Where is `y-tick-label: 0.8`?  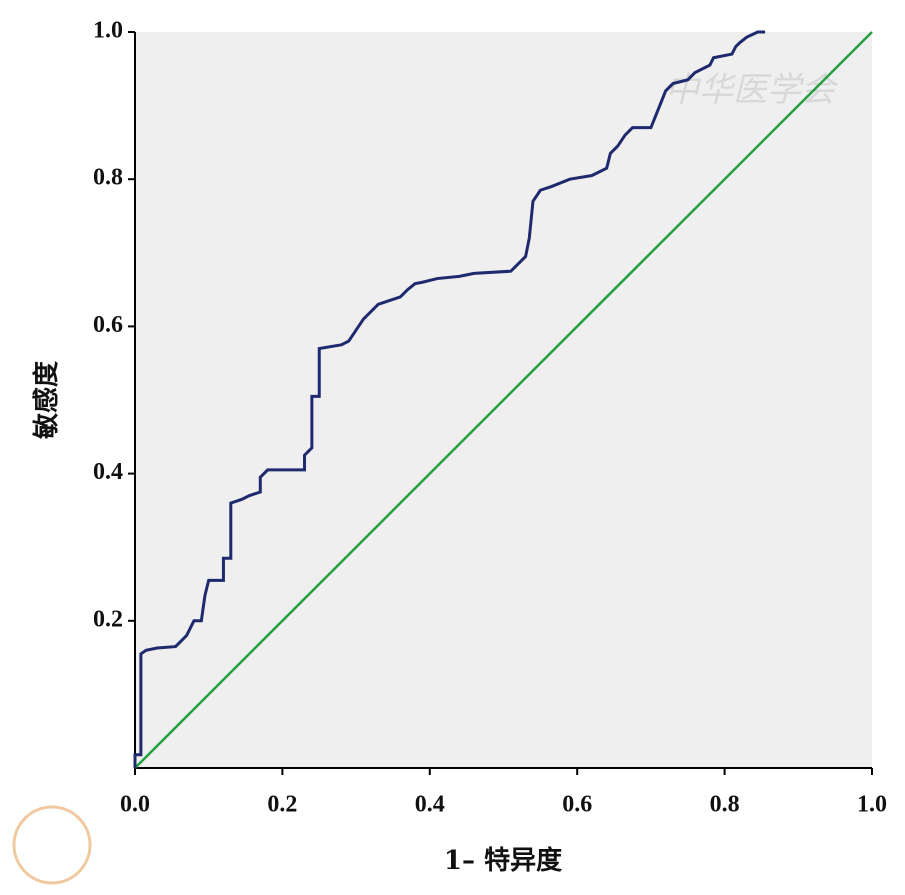 y-tick-label: 0.8 is located at coordinates (108, 178).